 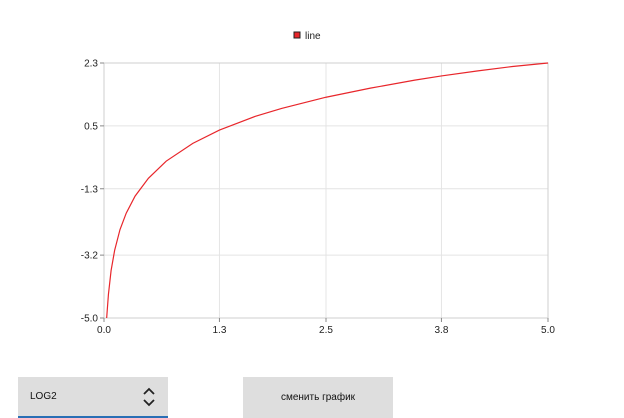 I want to click on y-tick-label: -3.2, so click(x=90, y=256).